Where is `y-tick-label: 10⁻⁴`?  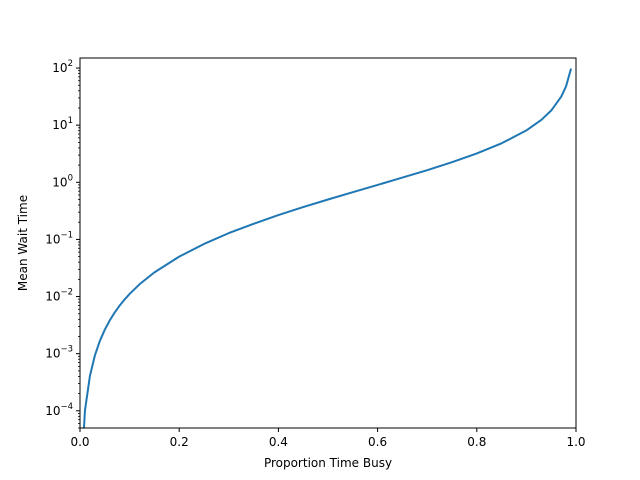 y-tick-label: 10⁻⁴ is located at coordinates (59, 410).